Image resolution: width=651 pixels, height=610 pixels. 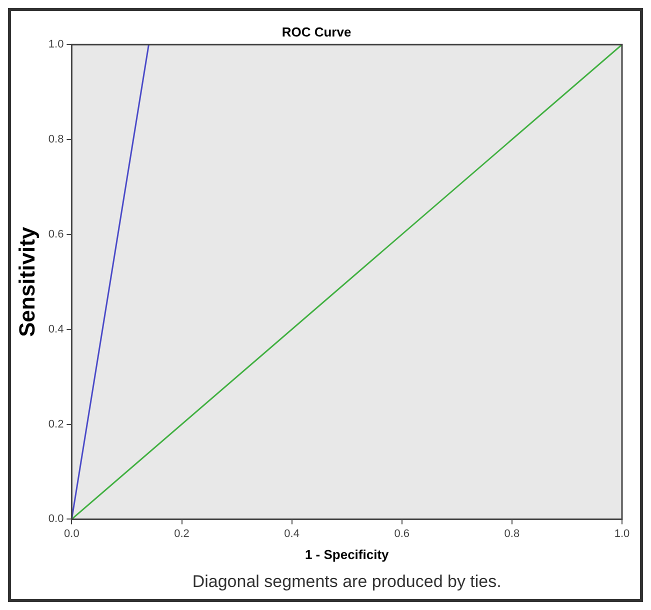 I want to click on x-tick-label: 0.4, so click(x=292, y=534).